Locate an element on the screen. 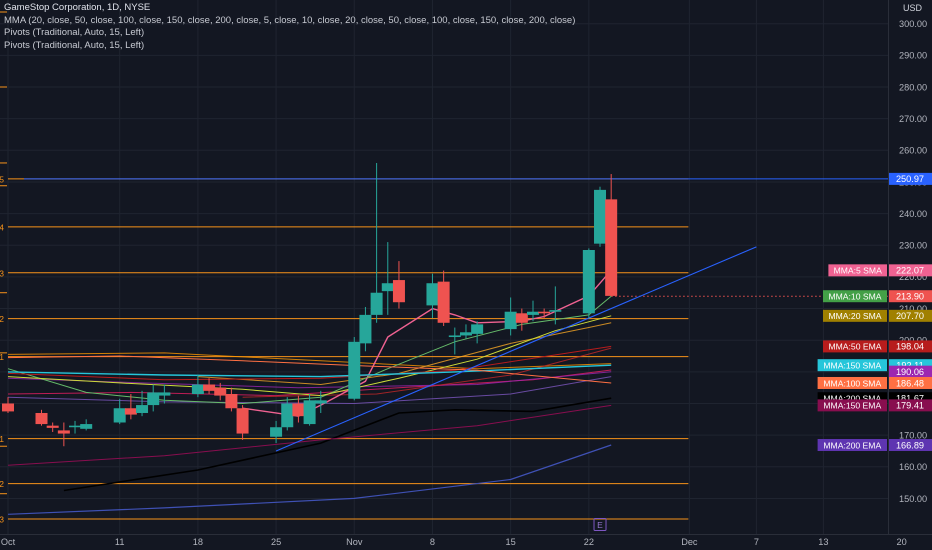  symbol-title: GameStop Corporation, 1D, NYSE is located at coordinates (77, 7).